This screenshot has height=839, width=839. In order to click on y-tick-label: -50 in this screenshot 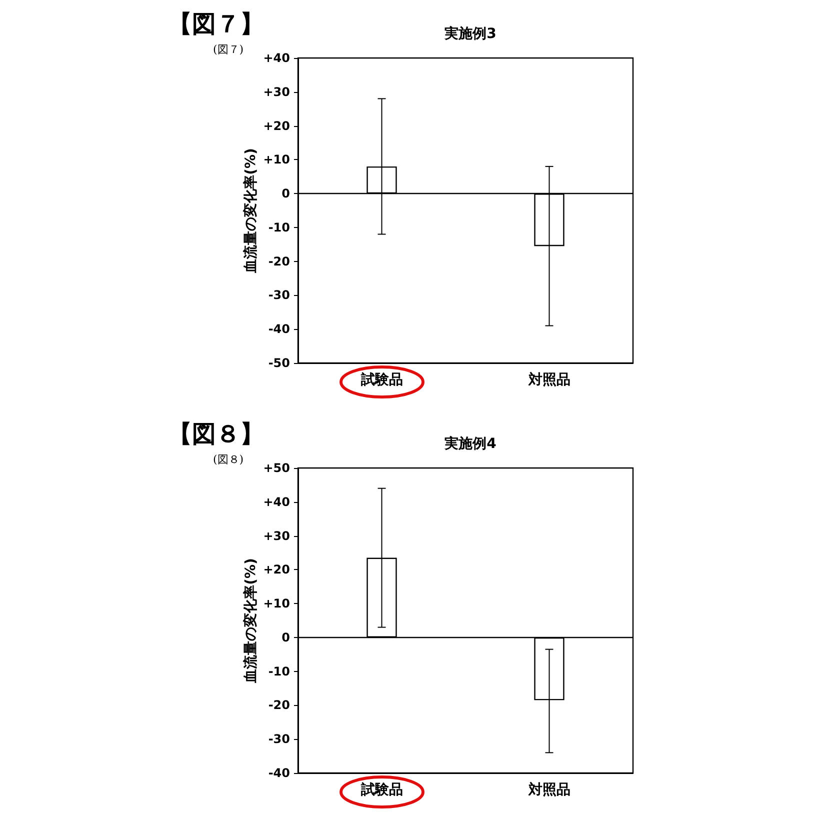, I will do `click(279, 363)`.